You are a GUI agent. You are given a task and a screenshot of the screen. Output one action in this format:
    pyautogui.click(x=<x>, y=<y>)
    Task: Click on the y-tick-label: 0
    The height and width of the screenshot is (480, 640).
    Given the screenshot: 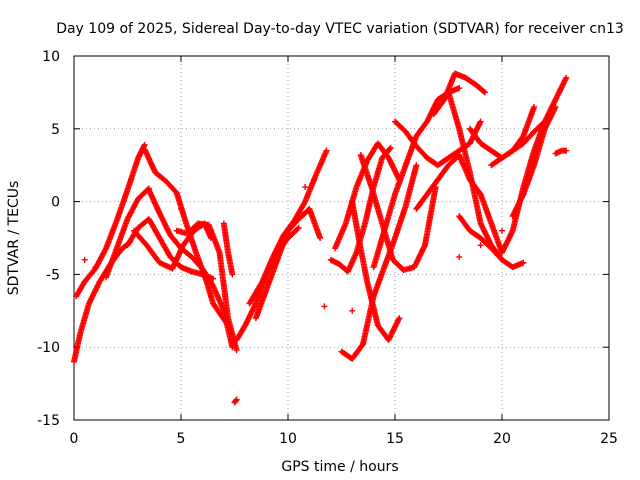 What is the action you would take?
    pyautogui.click(x=55, y=203)
    